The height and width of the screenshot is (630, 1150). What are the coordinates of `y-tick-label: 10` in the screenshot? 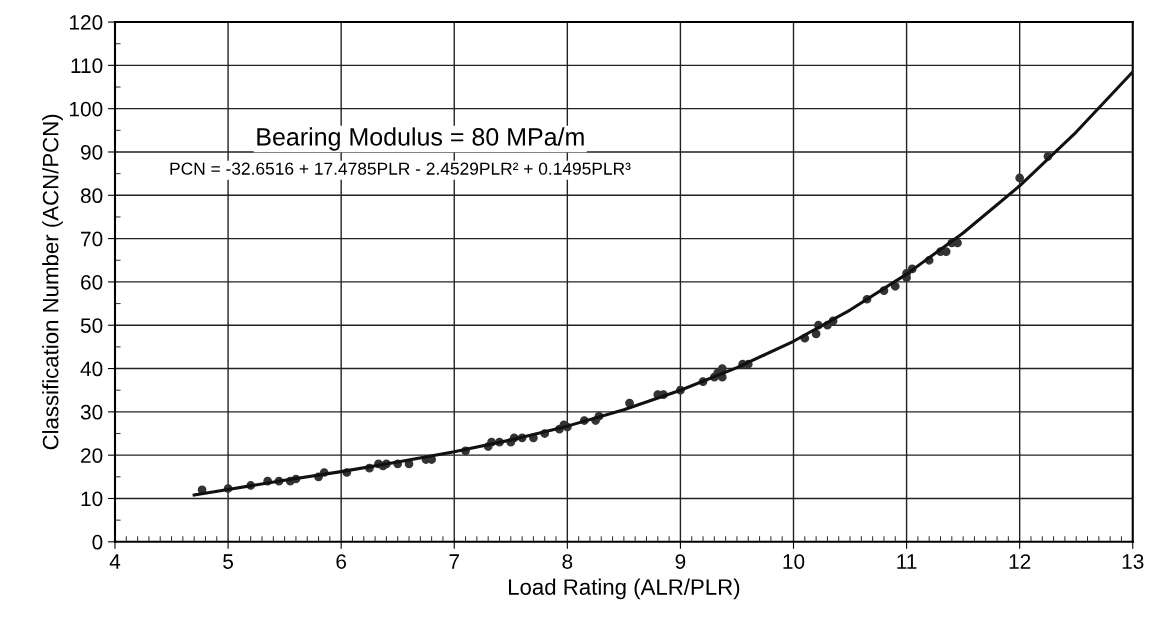 It's located at (92, 499).